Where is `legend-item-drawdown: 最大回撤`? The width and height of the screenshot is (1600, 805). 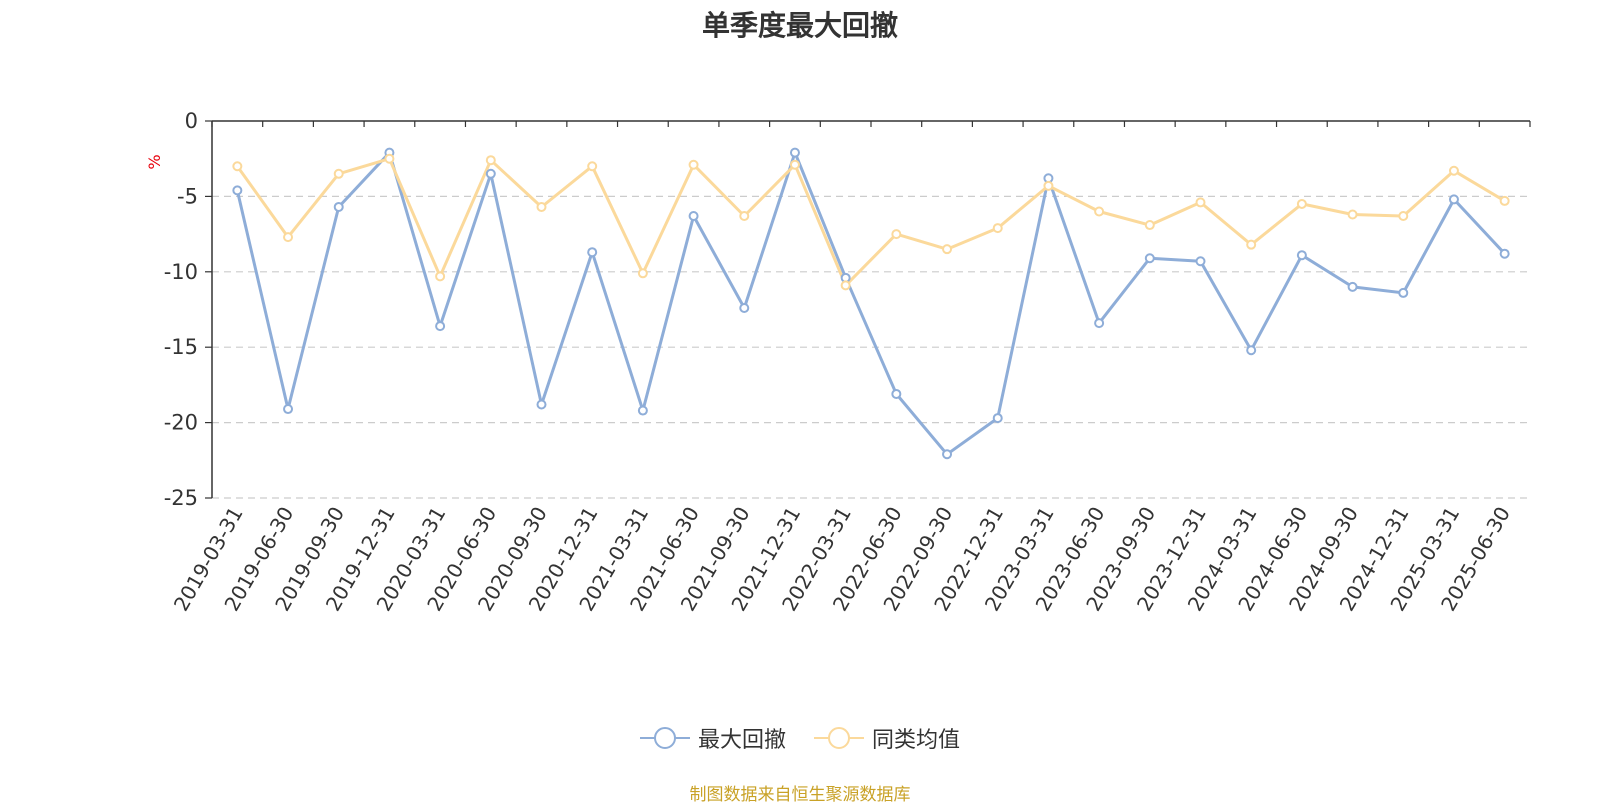
legend-item-drawdown: 最大回撤 is located at coordinates (712, 738).